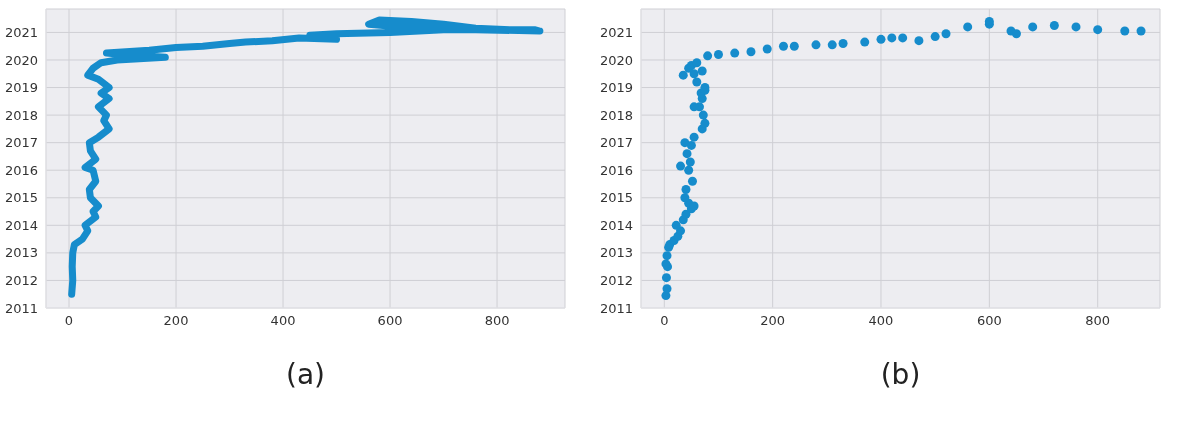 This screenshot has height=427, width=1185. What do you see at coordinates (305, 374) in the screenshot?
I see `text: (a)` at bounding box center [305, 374].